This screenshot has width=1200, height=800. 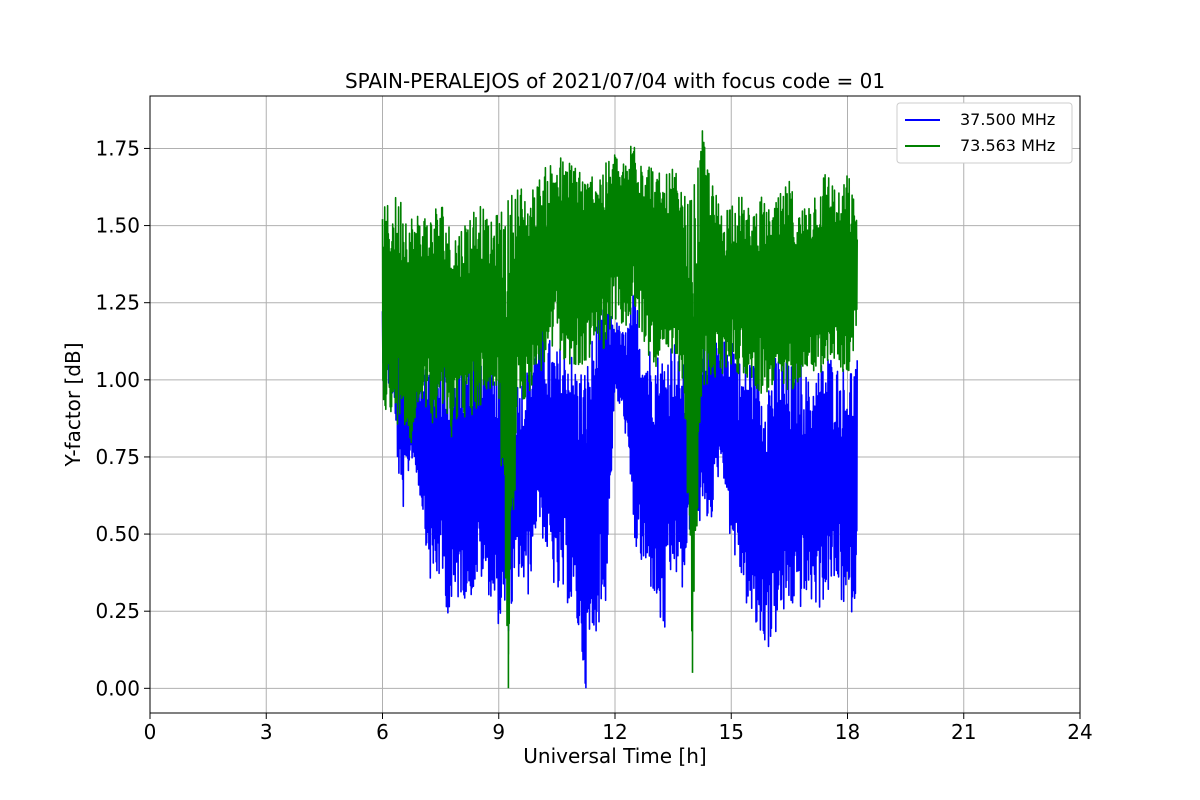 I want to click on legend: 37.500 MHz 73.563 MHz, so click(x=984, y=133).